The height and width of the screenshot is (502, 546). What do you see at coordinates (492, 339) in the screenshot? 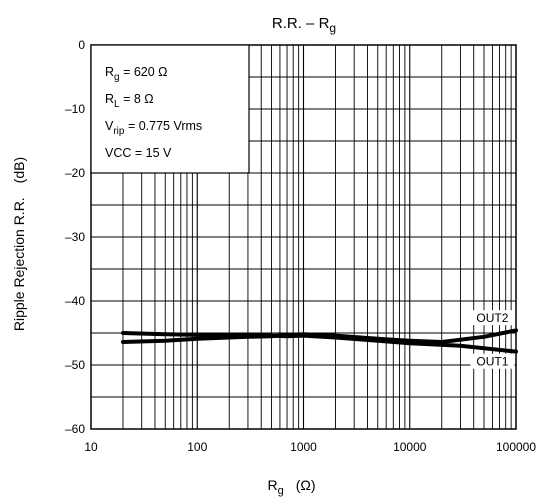
I see `series-labels: OUT2 OUT1` at bounding box center [492, 339].